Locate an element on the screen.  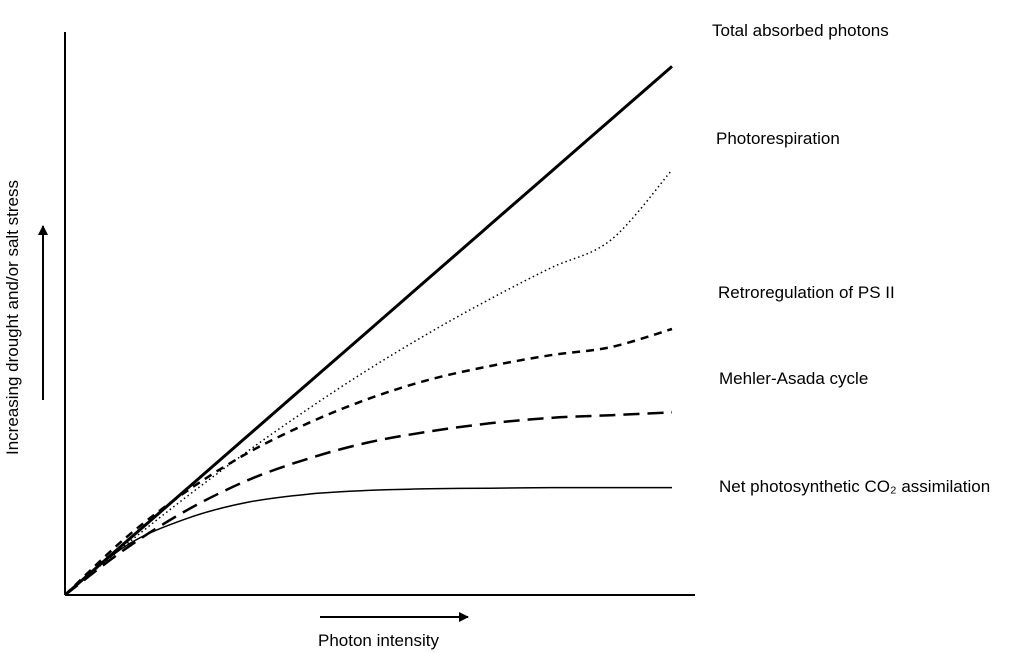
x-axis-label: Photon intensity is located at coordinates (378, 640).